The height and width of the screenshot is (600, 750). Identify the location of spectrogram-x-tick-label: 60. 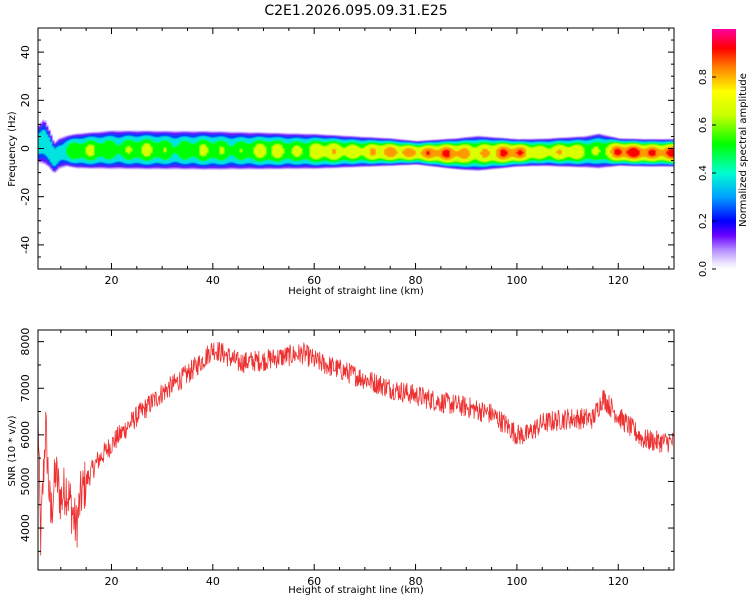
(314, 280).